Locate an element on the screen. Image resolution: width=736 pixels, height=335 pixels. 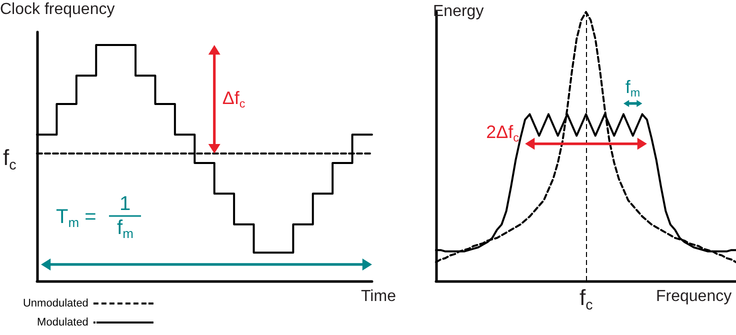
annotation: 2Δf$_{c}$ is located at coordinates (502, 133).